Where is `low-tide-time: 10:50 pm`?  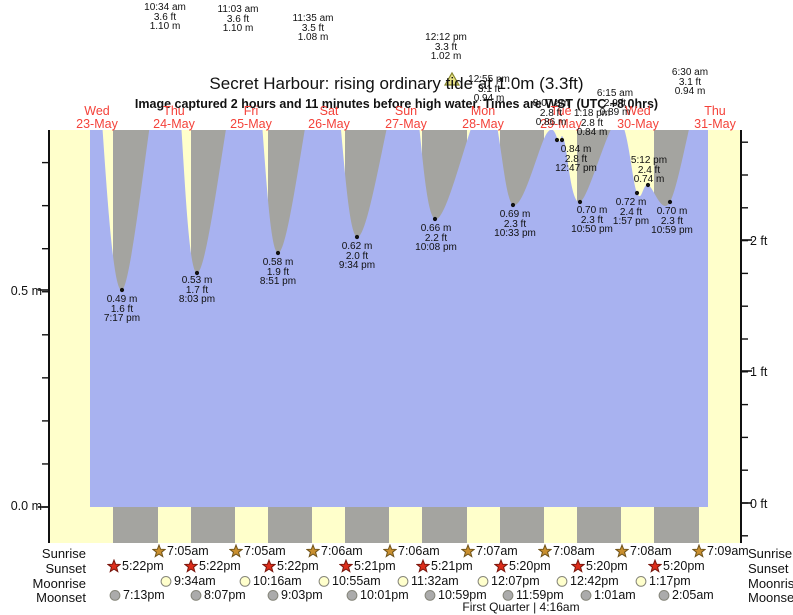
low-tide-time: 10:50 pm is located at coordinates (592, 230).